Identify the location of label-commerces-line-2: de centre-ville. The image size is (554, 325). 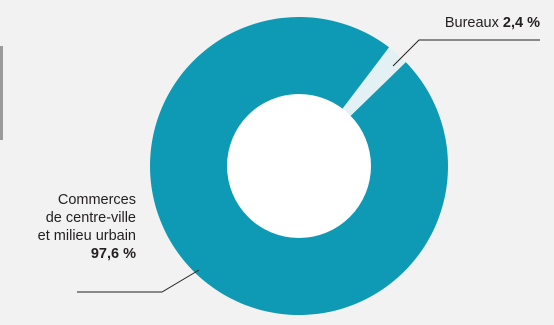
(90, 218).